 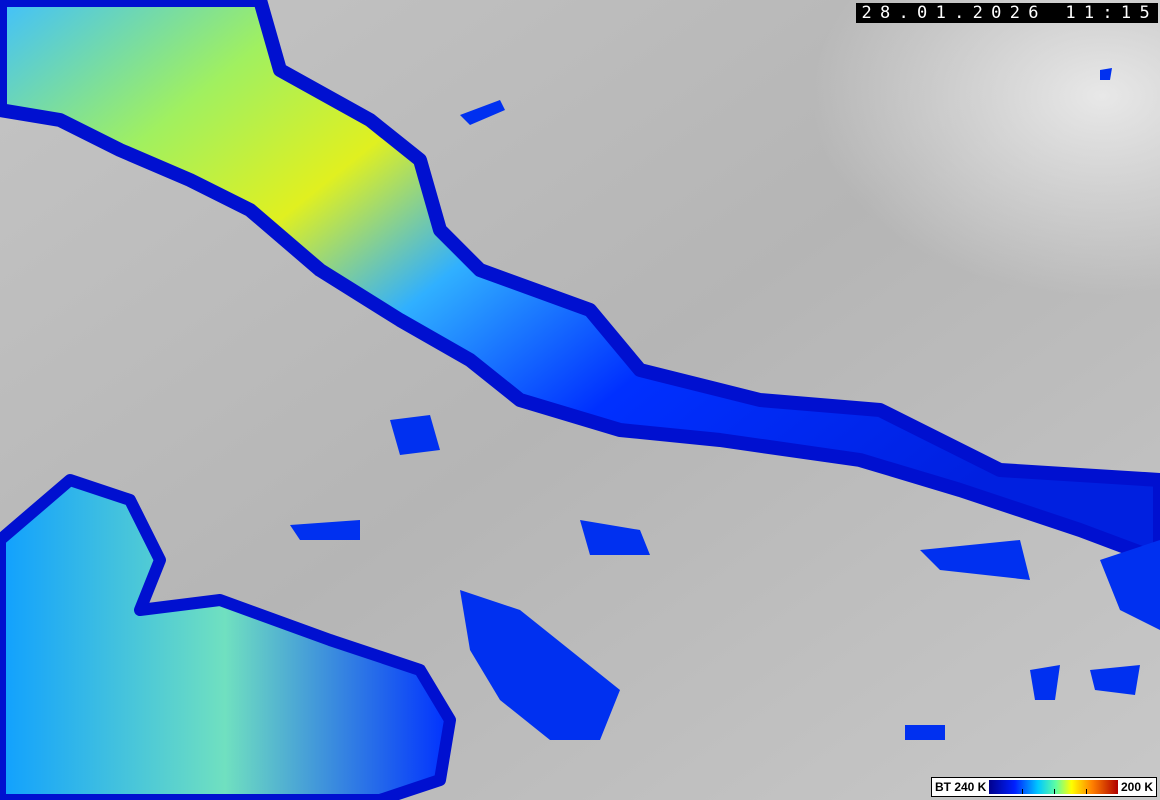 What do you see at coordinates (1053, 787) in the screenshot?
I see `color-scale-bar` at bounding box center [1053, 787].